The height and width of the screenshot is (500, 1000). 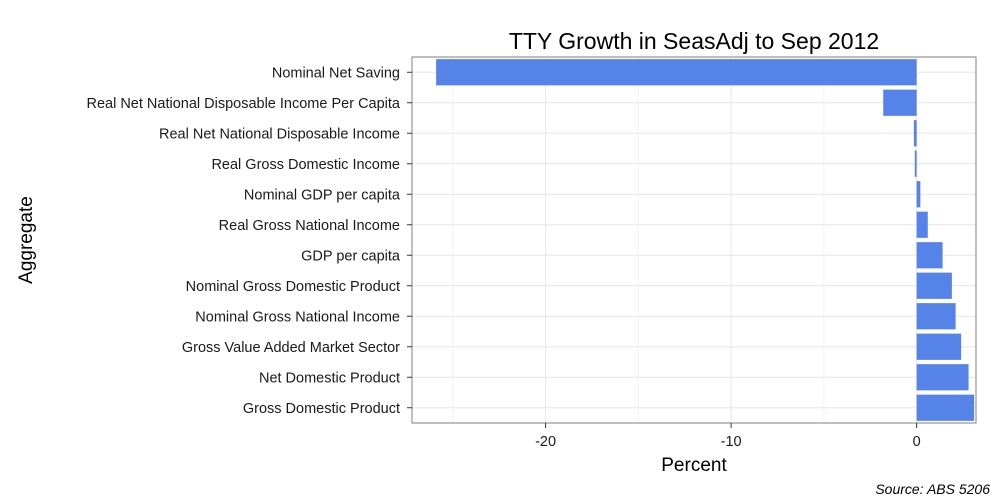 What do you see at coordinates (291, 348) in the screenshot?
I see `category-label: Gross Value Added Market Sector` at bounding box center [291, 348].